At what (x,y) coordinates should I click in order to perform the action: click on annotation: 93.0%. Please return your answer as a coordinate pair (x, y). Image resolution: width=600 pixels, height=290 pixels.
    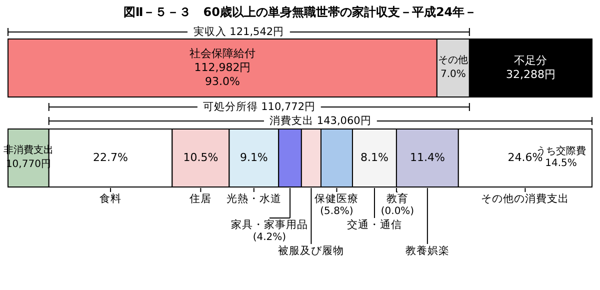
    Looking at the image, I should click on (222, 81).